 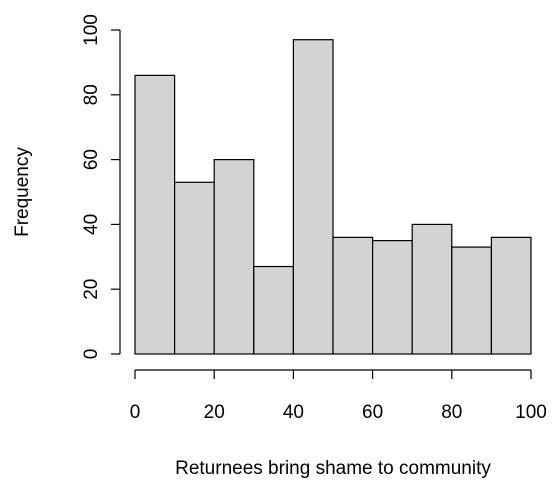 I want to click on y-tick-label: 20, so click(x=91, y=289).